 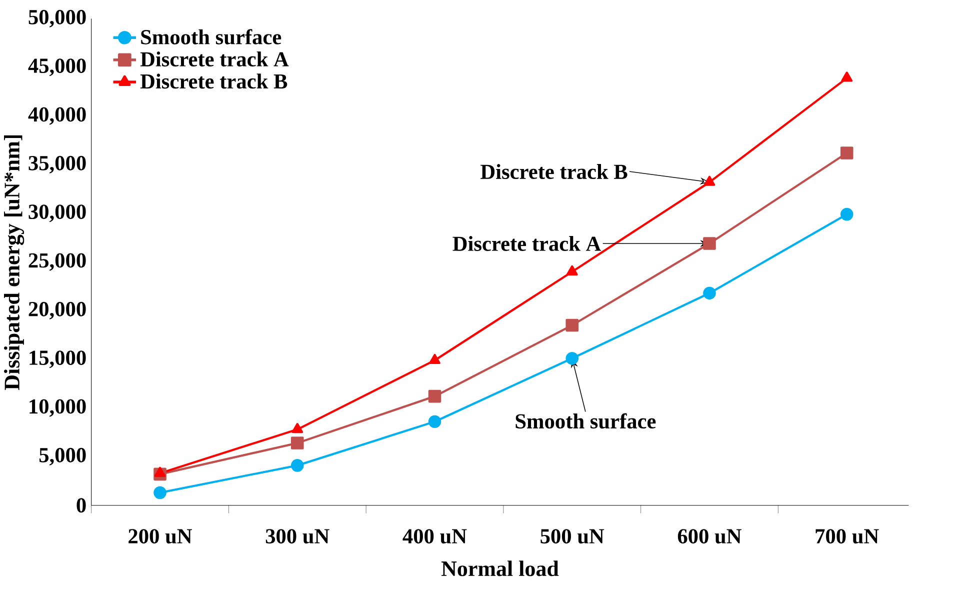 What do you see at coordinates (57, 116) in the screenshot?
I see `y-tick-label: 40,000` at bounding box center [57, 116].